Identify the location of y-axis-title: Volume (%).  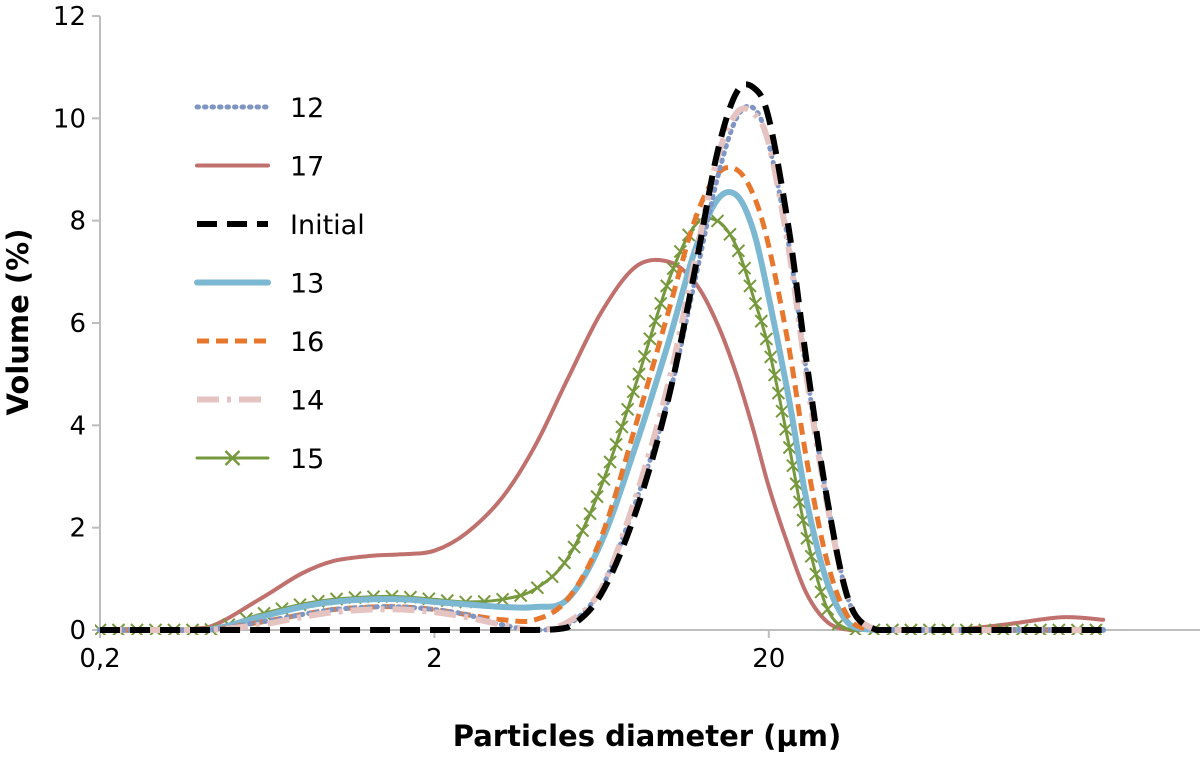
(18, 322).